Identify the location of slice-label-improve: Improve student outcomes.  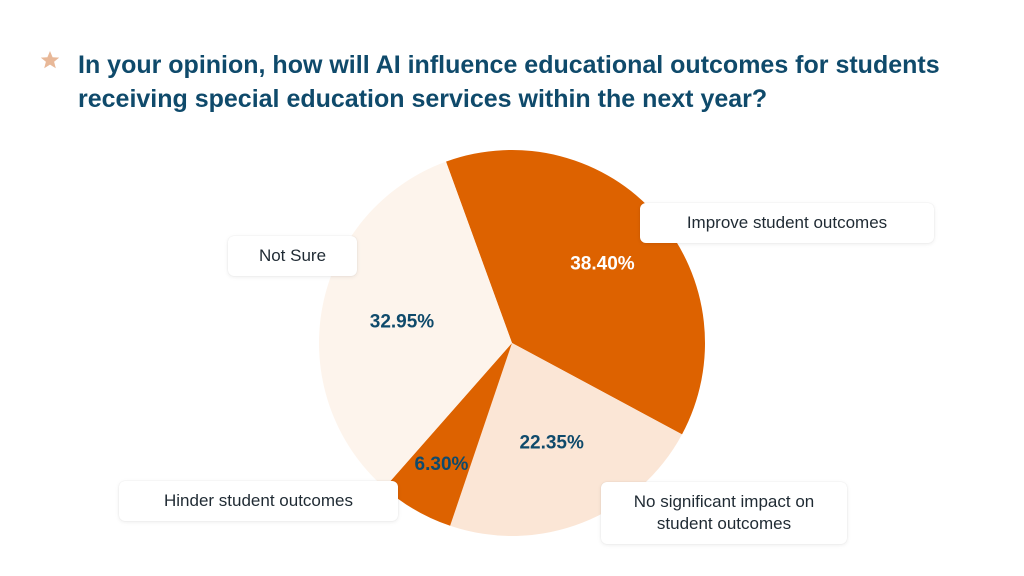
(787, 223).